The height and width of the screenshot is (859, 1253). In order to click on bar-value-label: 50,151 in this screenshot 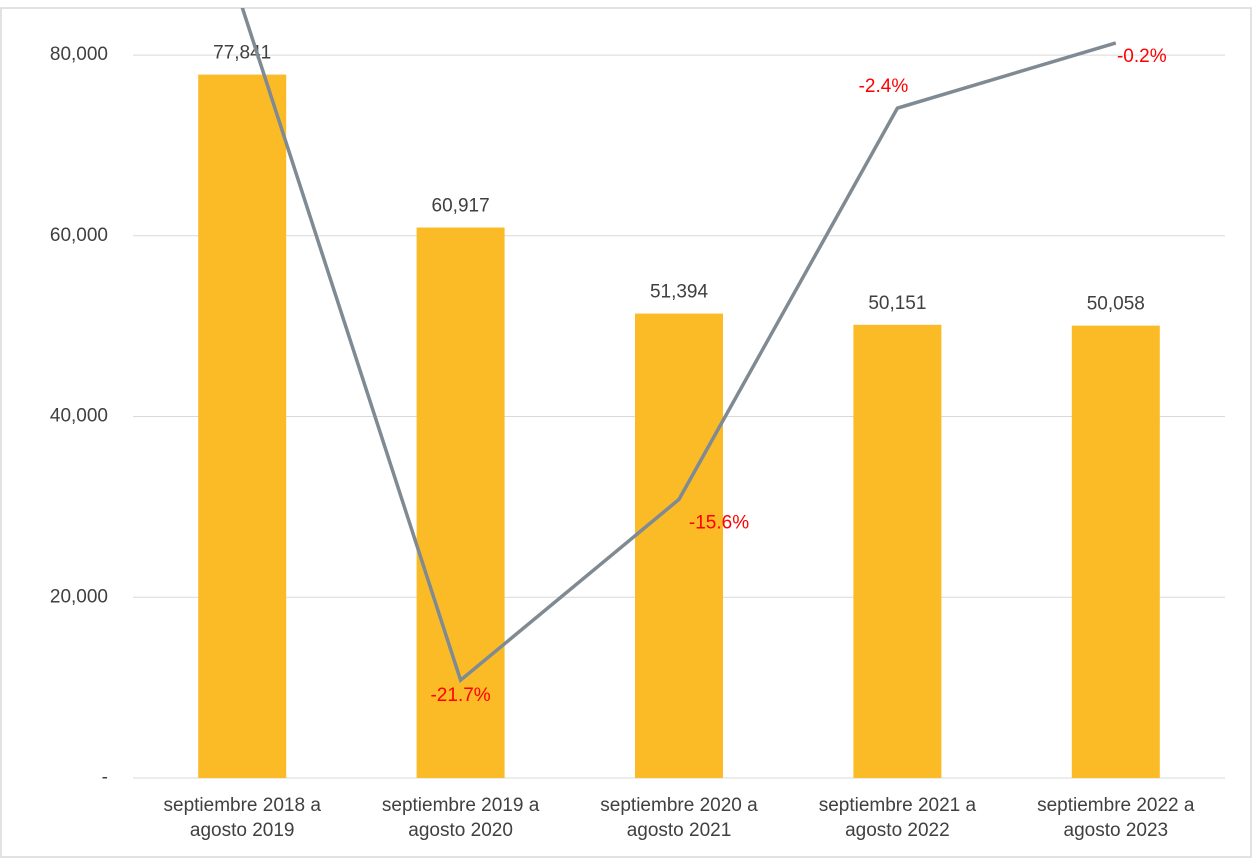, I will do `click(897, 303)`.